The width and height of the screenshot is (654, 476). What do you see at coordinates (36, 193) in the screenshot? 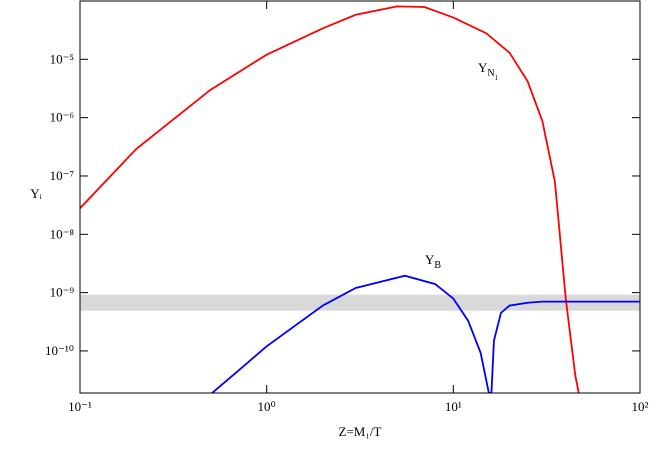
I see `y-axis-title: Yᵢ` at bounding box center [36, 193].